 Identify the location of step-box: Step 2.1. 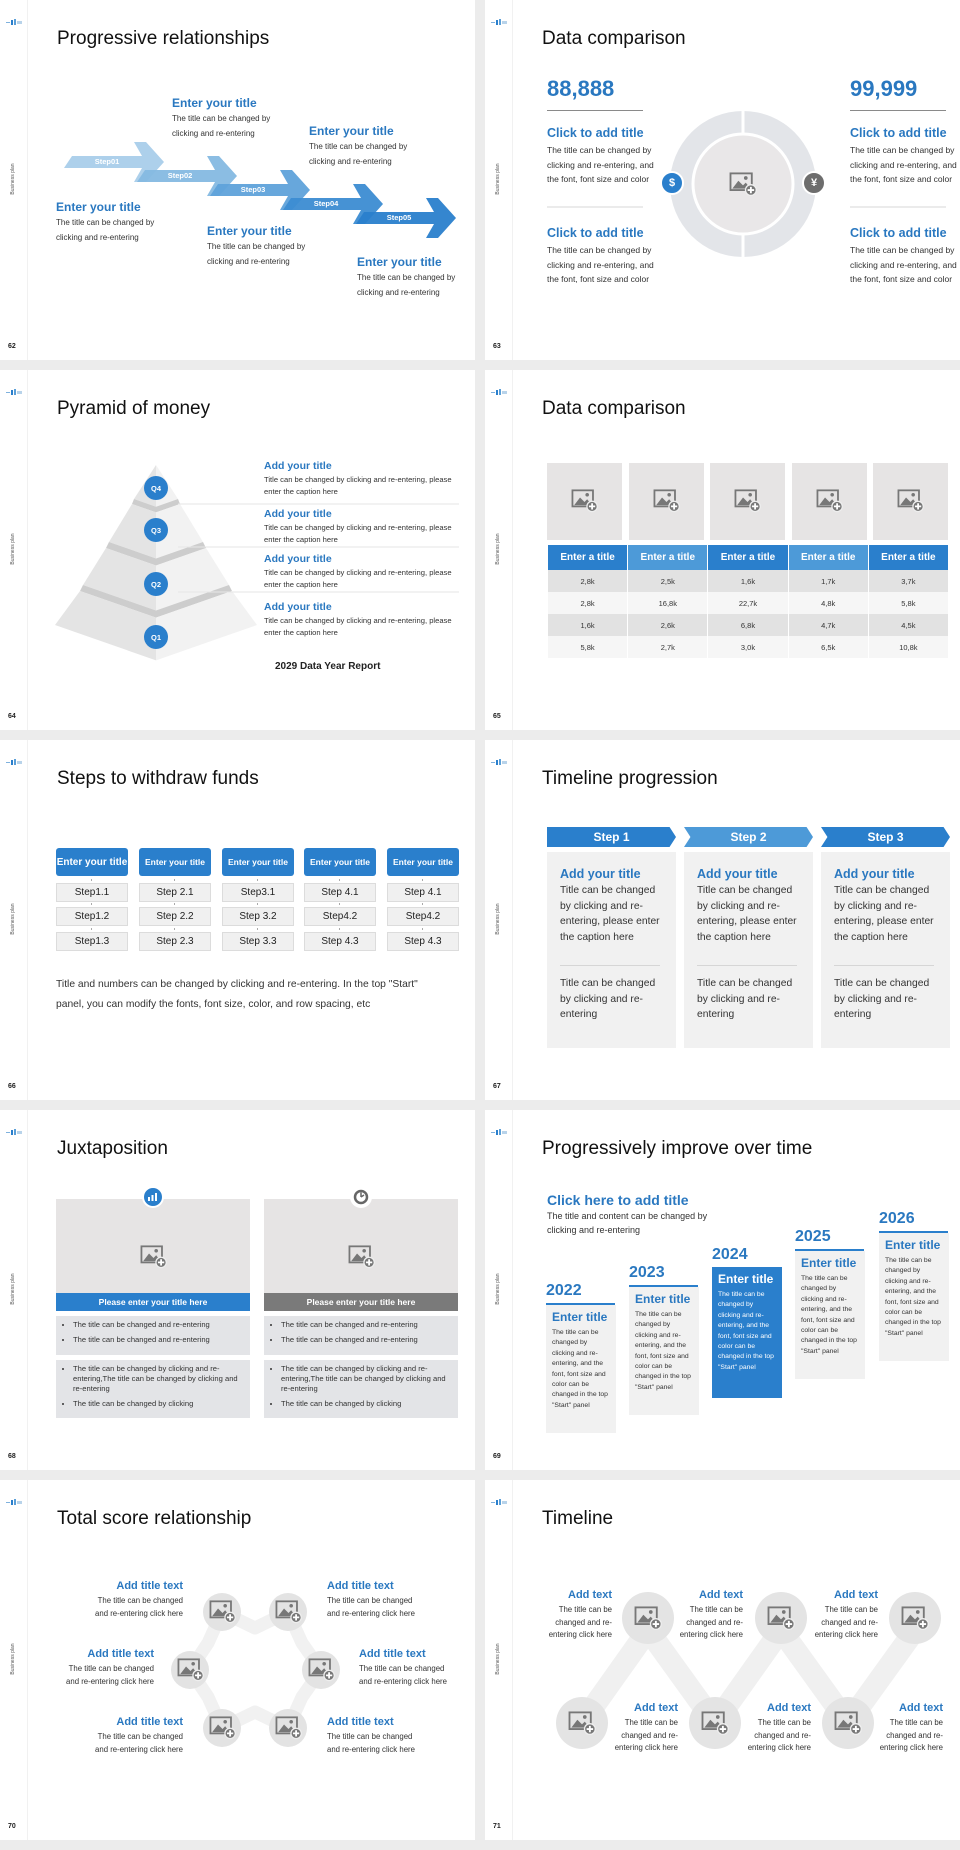
(175, 892).